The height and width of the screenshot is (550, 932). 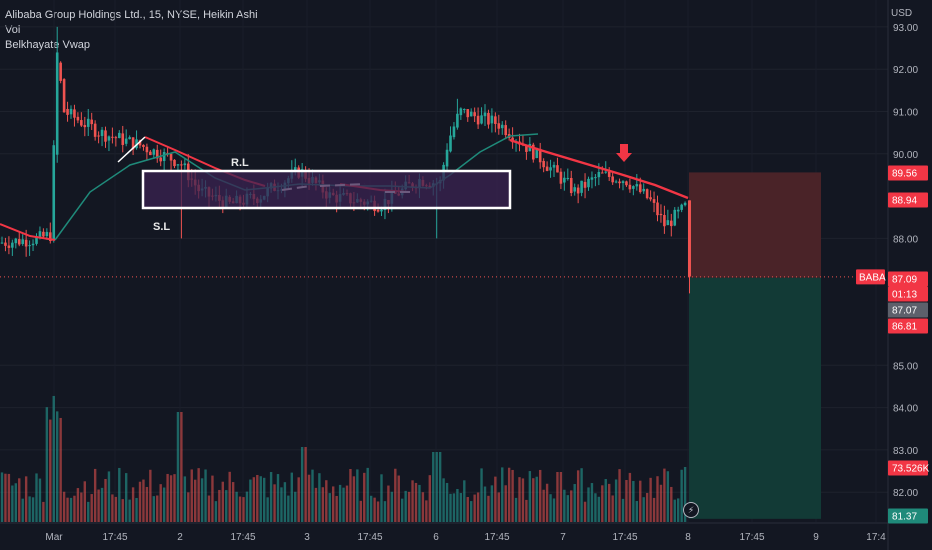 I want to click on resistance-label: R.L, so click(x=240, y=163).